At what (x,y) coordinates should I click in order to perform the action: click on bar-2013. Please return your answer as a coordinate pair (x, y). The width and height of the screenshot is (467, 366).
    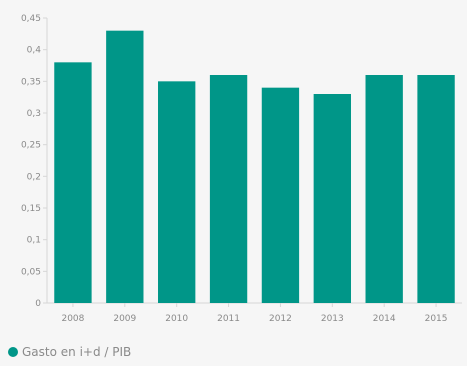
    Looking at the image, I should click on (332, 198).